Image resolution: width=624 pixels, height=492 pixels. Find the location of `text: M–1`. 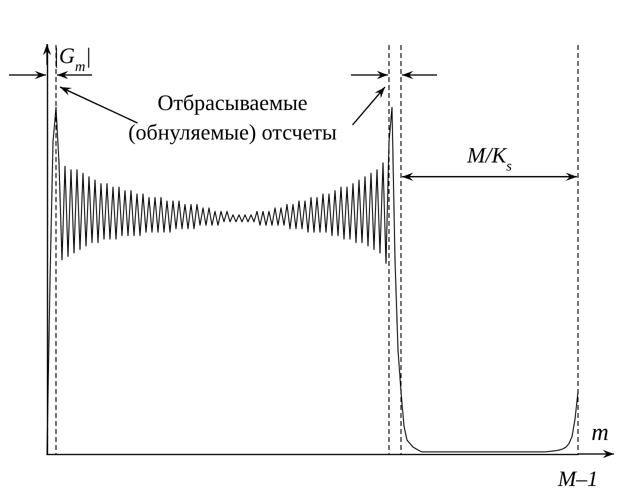

text: M–1 is located at coordinates (577, 478).